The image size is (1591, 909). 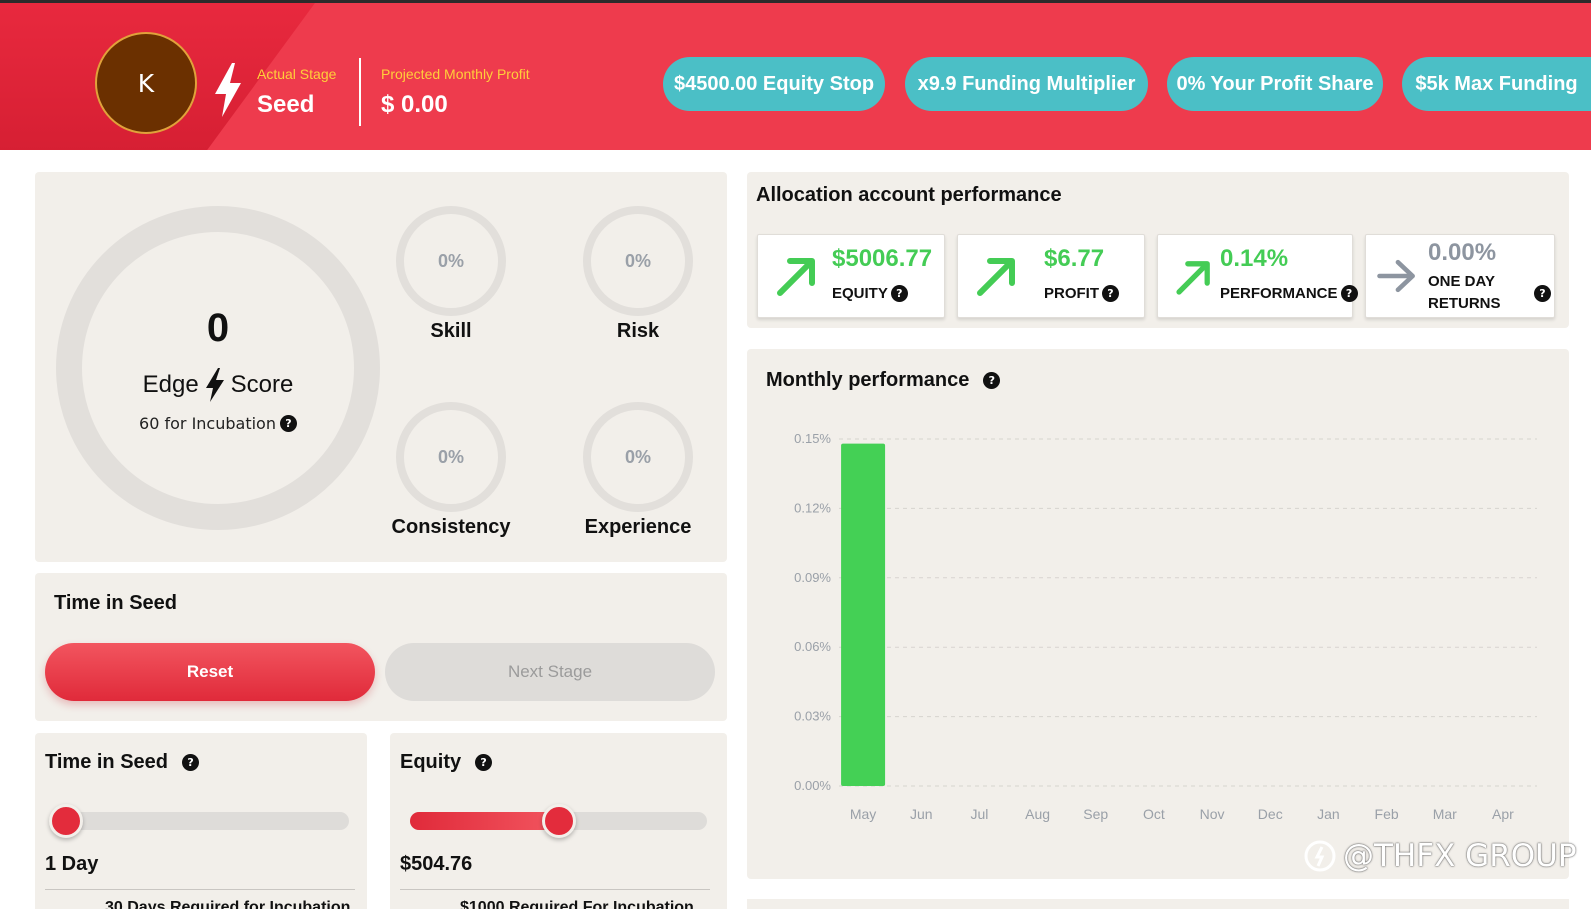 I want to click on x-tick-label: Mar, so click(x=1445, y=814).